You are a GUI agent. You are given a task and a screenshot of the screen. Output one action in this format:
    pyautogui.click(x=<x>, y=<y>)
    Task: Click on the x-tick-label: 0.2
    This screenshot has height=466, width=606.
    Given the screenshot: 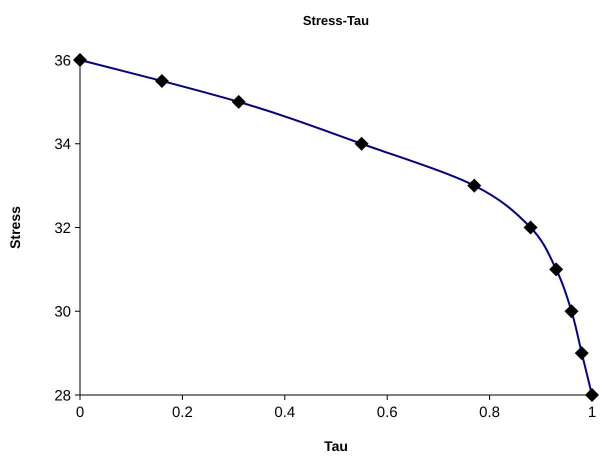 What is the action you would take?
    pyautogui.click(x=182, y=412)
    